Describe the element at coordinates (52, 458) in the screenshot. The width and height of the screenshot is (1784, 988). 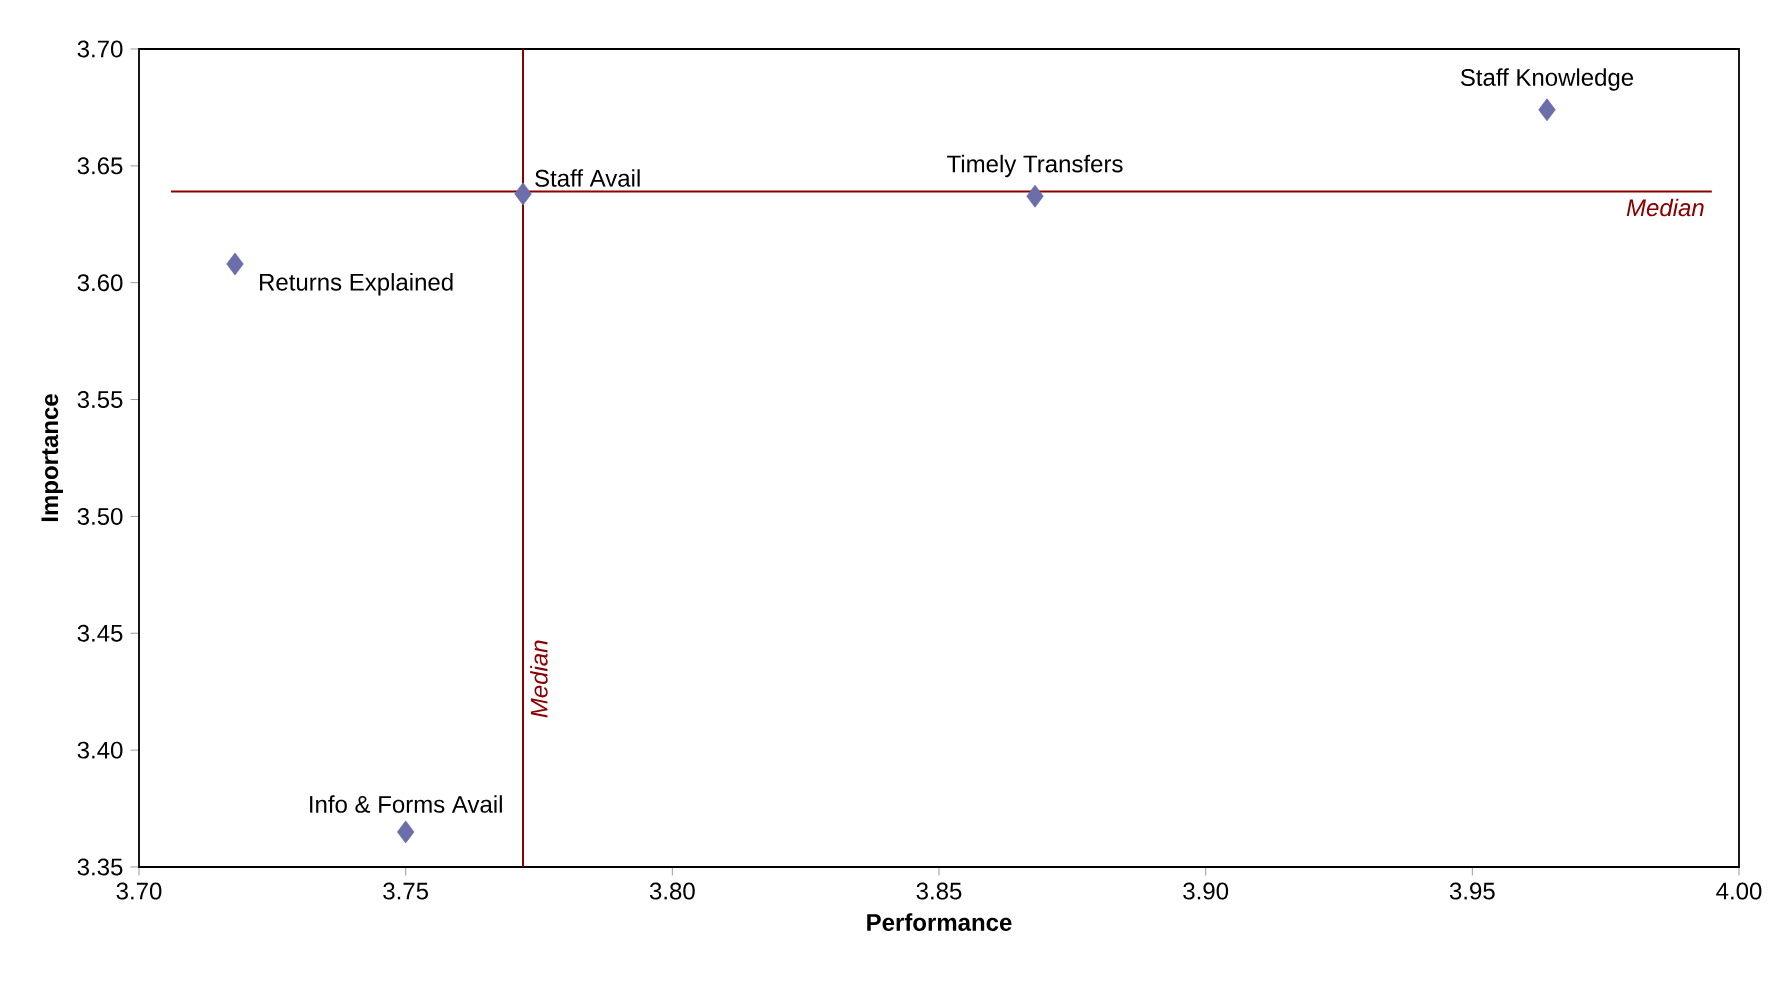
I see `y-axis-title: Importance` at that location.